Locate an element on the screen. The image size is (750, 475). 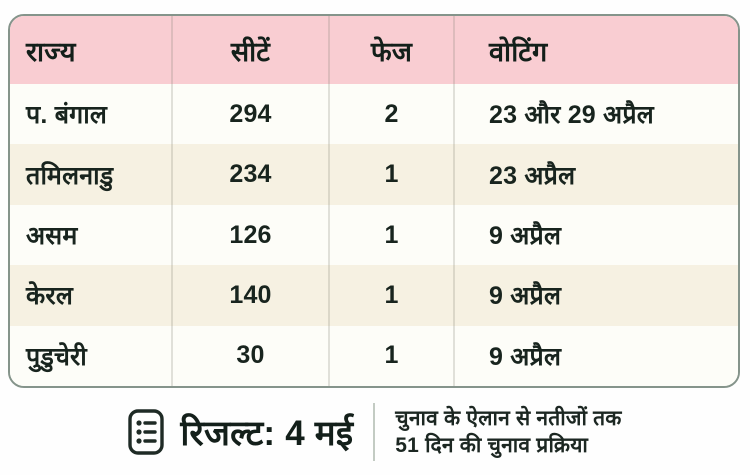
header-phase: फेज is located at coordinates (392, 50).